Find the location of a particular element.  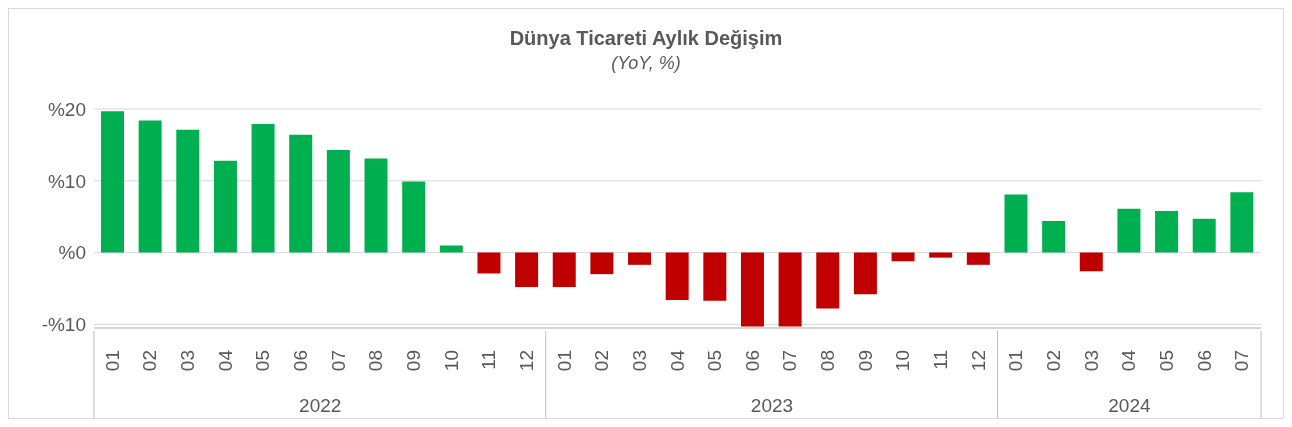

chart-title: Dünya Ticareti Aylık Değişim is located at coordinates (646, 38).